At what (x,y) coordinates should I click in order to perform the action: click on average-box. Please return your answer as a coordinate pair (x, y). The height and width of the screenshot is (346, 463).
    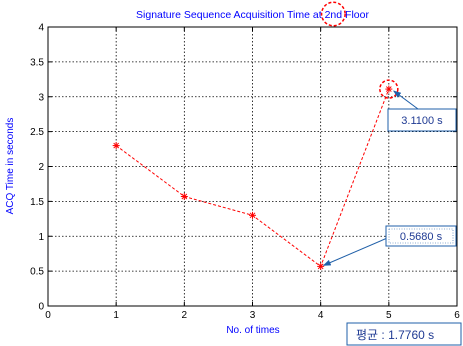
    Looking at the image, I should click on (404, 334).